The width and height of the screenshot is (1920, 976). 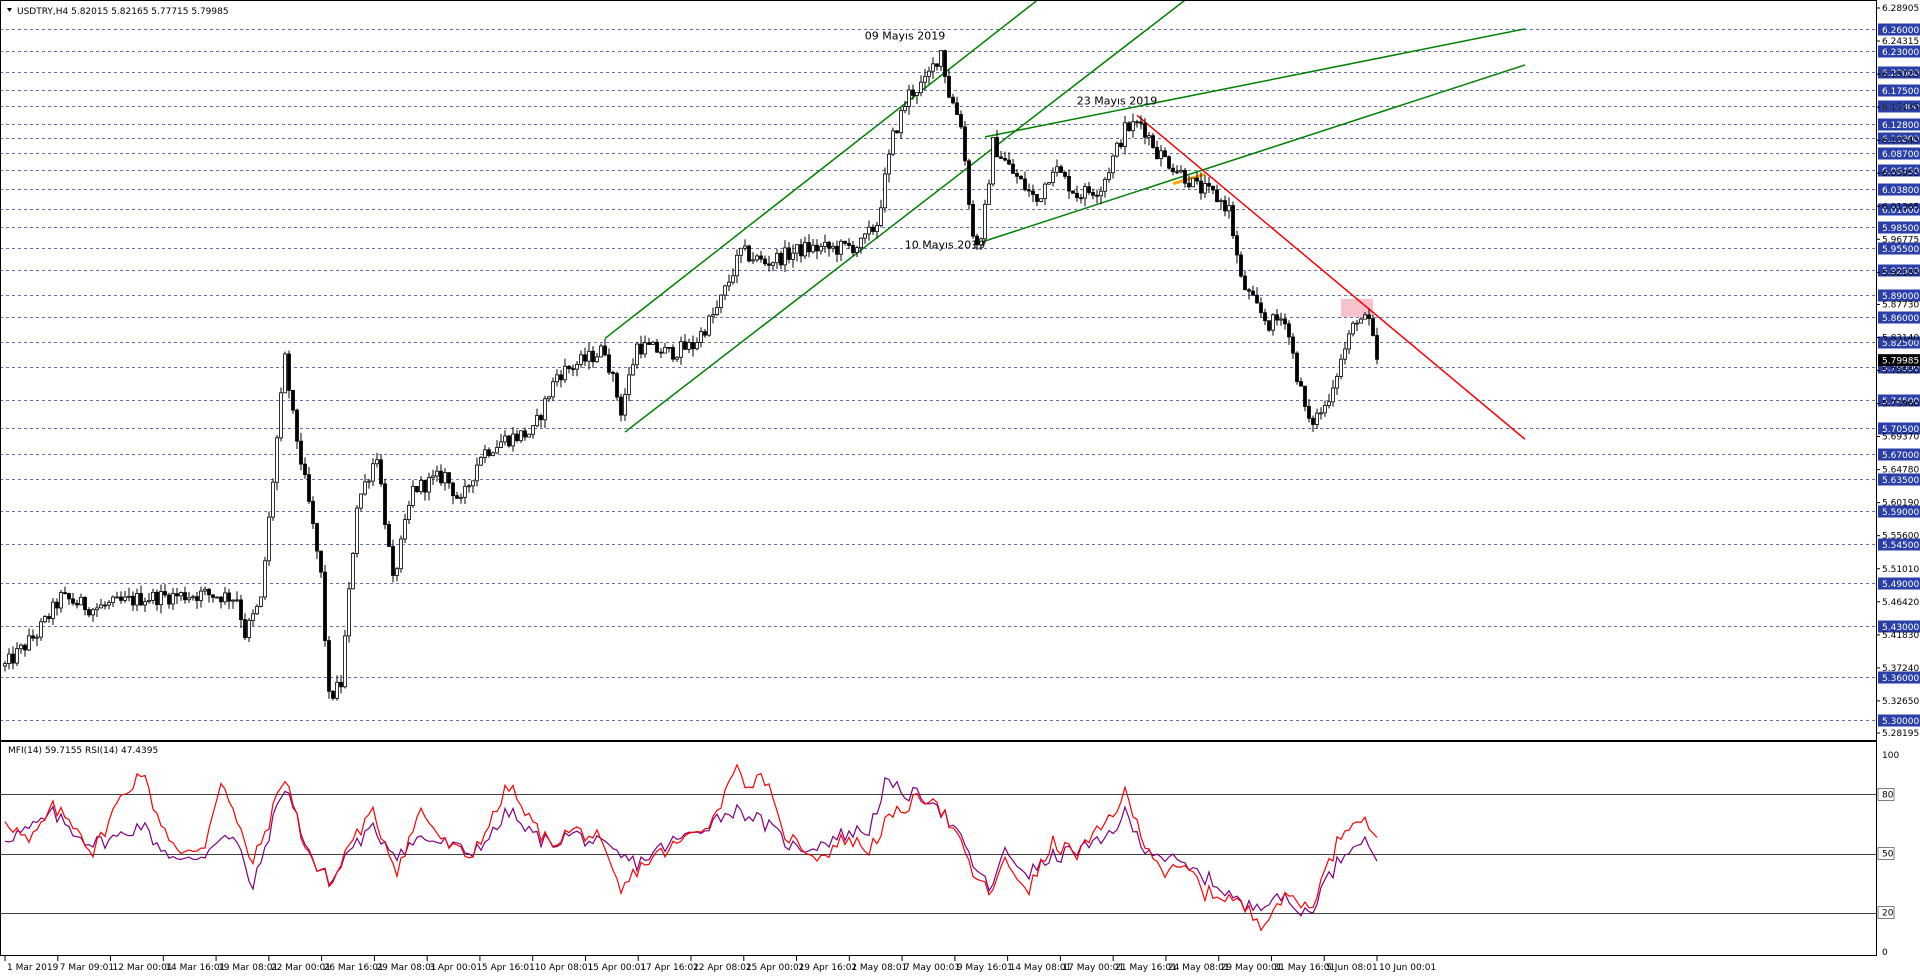 I want to click on lower-channel-line, so click(x=905, y=216).